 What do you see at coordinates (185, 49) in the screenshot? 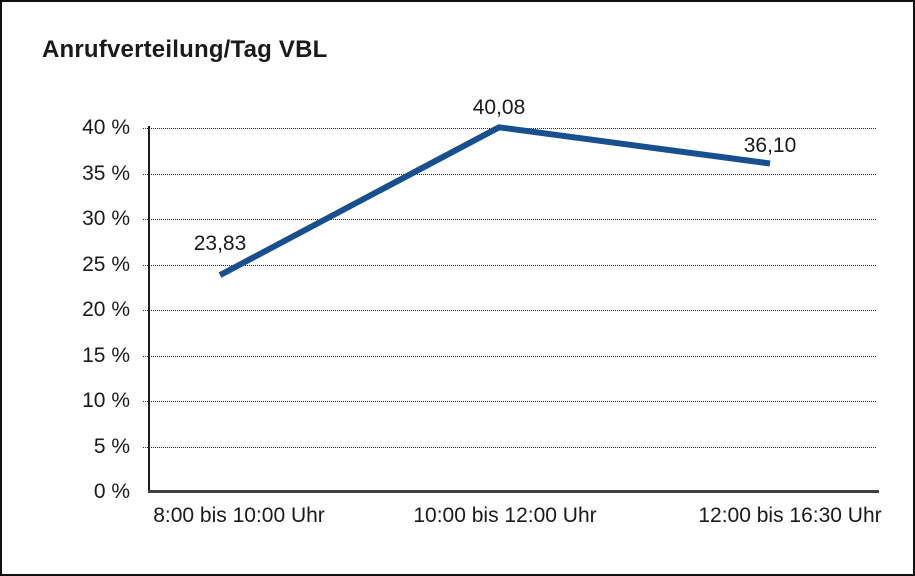
I see `chart-title: Anrufverteilung/Tag VBL` at bounding box center [185, 49].